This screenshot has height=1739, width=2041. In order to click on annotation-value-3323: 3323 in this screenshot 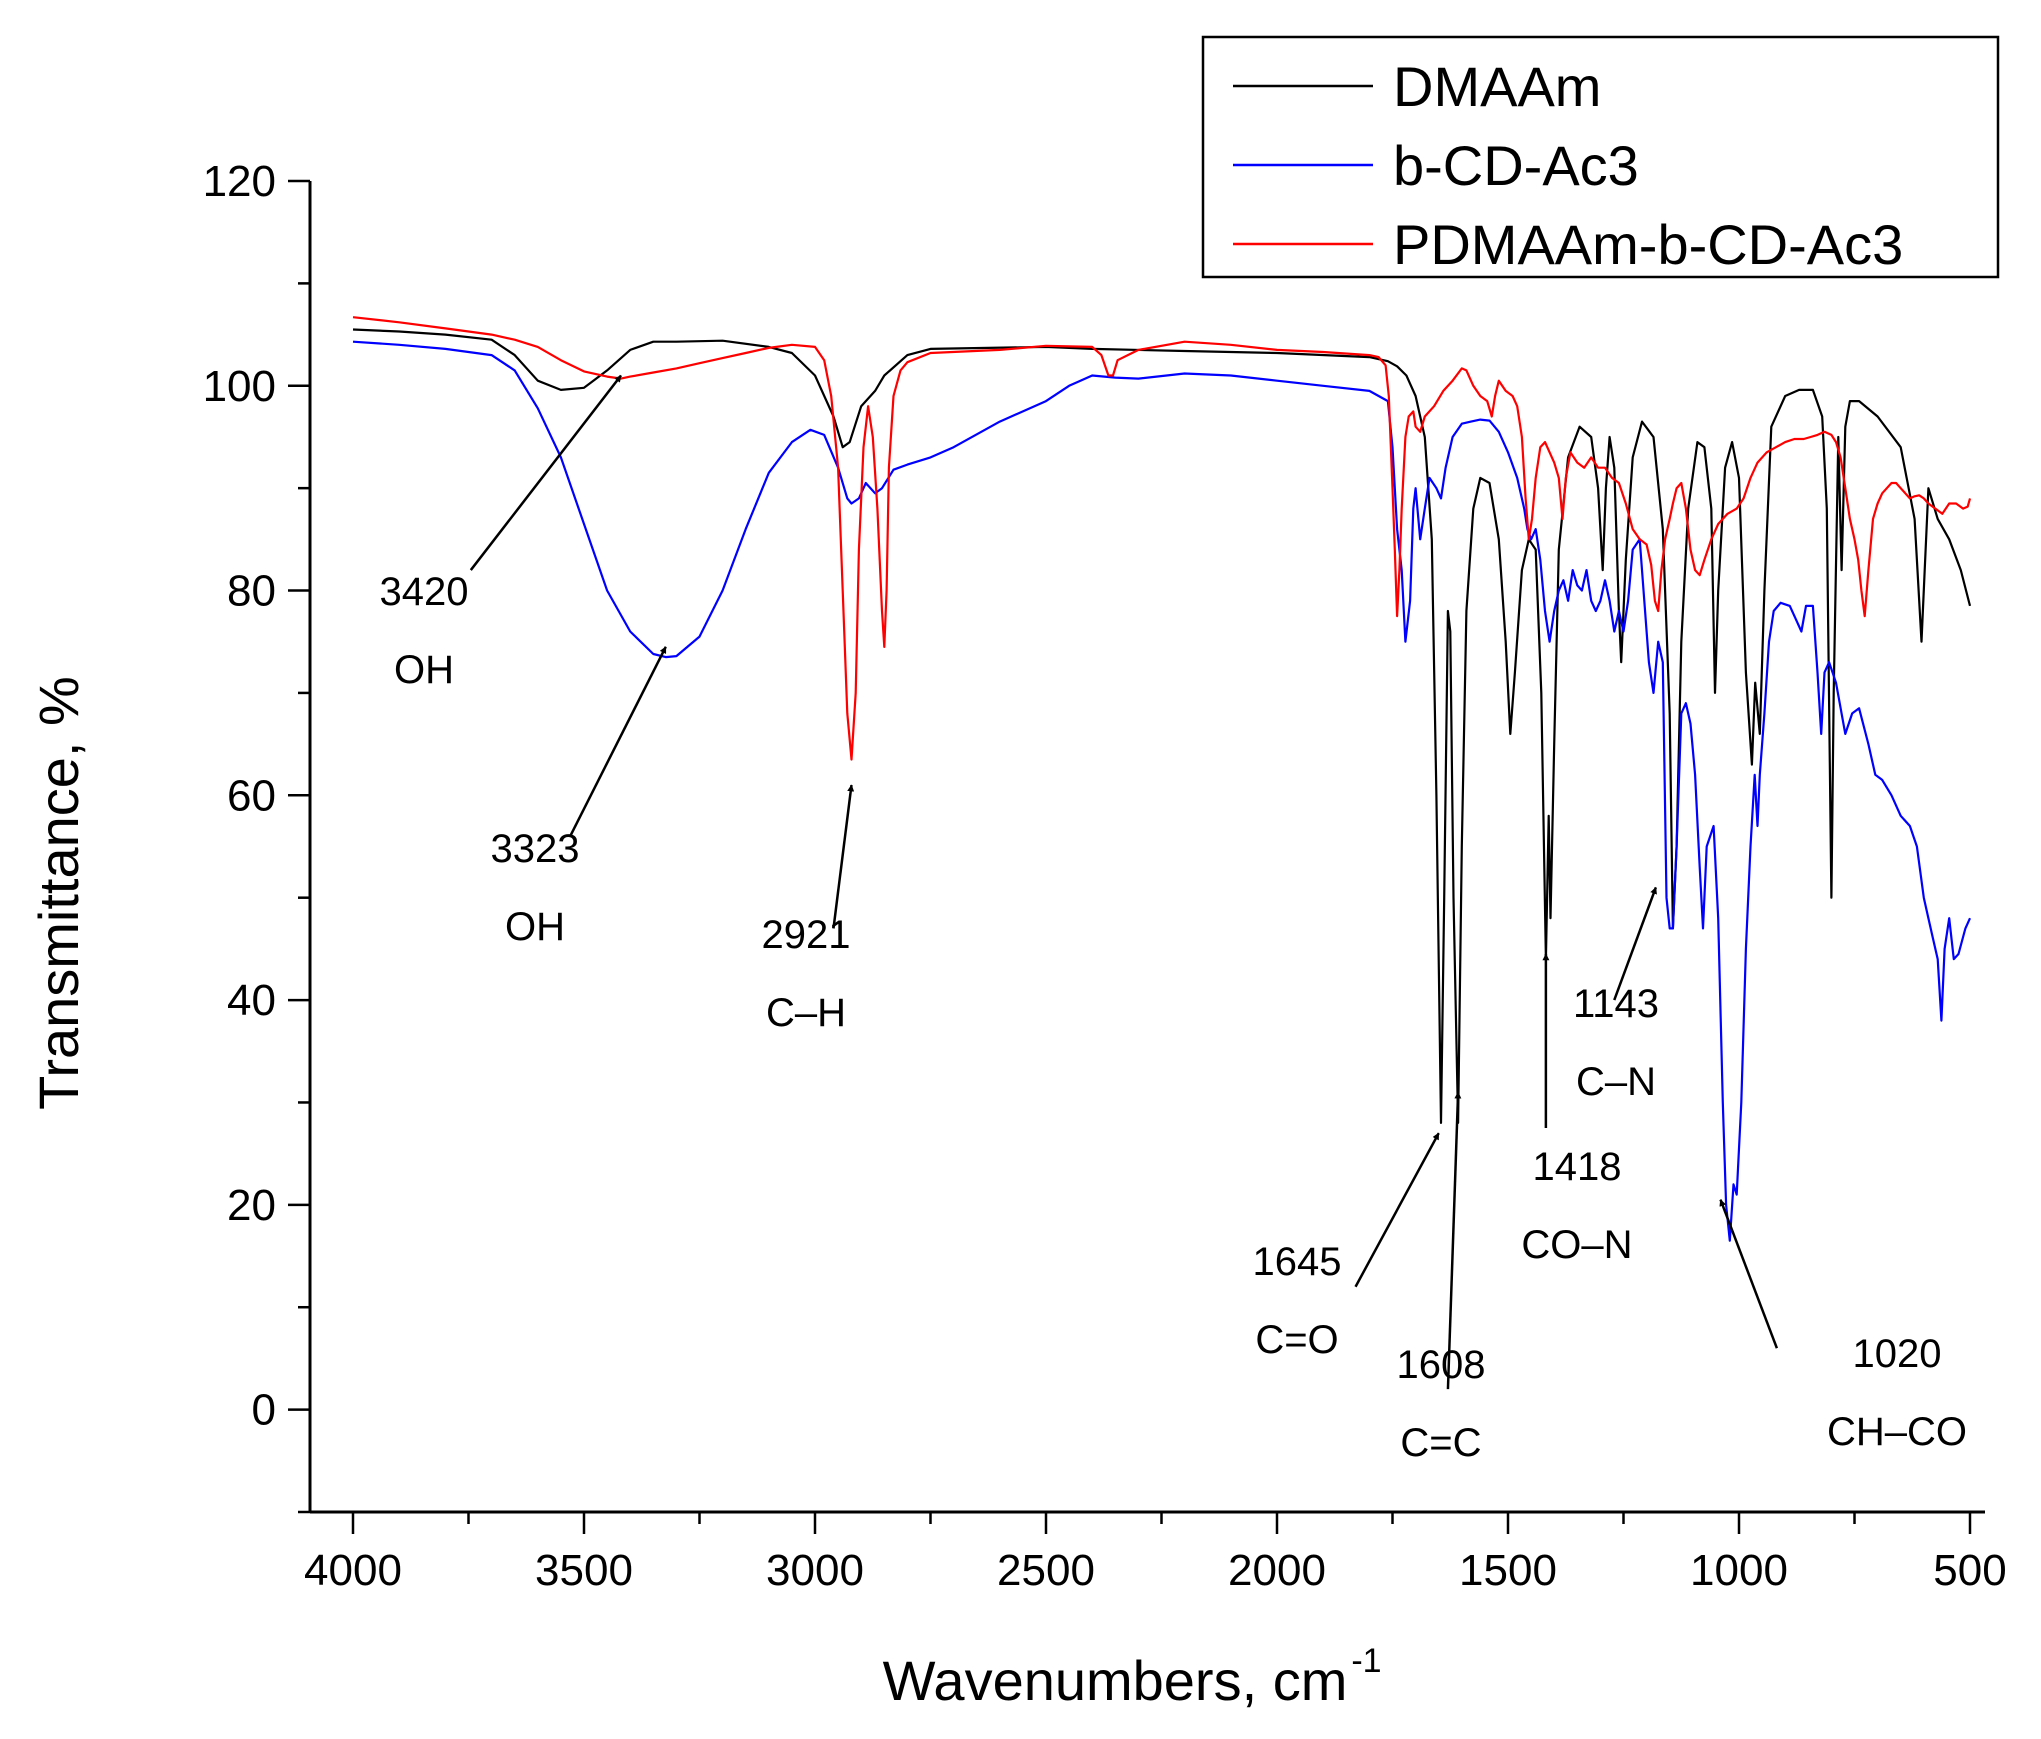, I will do `click(535, 849)`.